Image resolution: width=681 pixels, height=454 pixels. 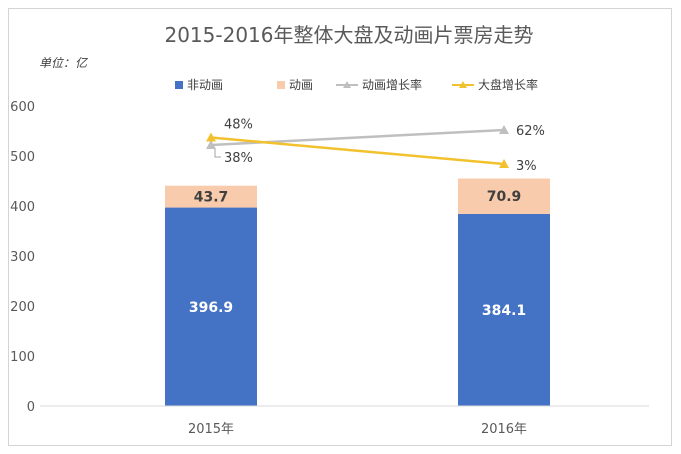 What do you see at coordinates (31, 407) in the screenshot?
I see `y-tick-label: 0` at bounding box center [31, 407].